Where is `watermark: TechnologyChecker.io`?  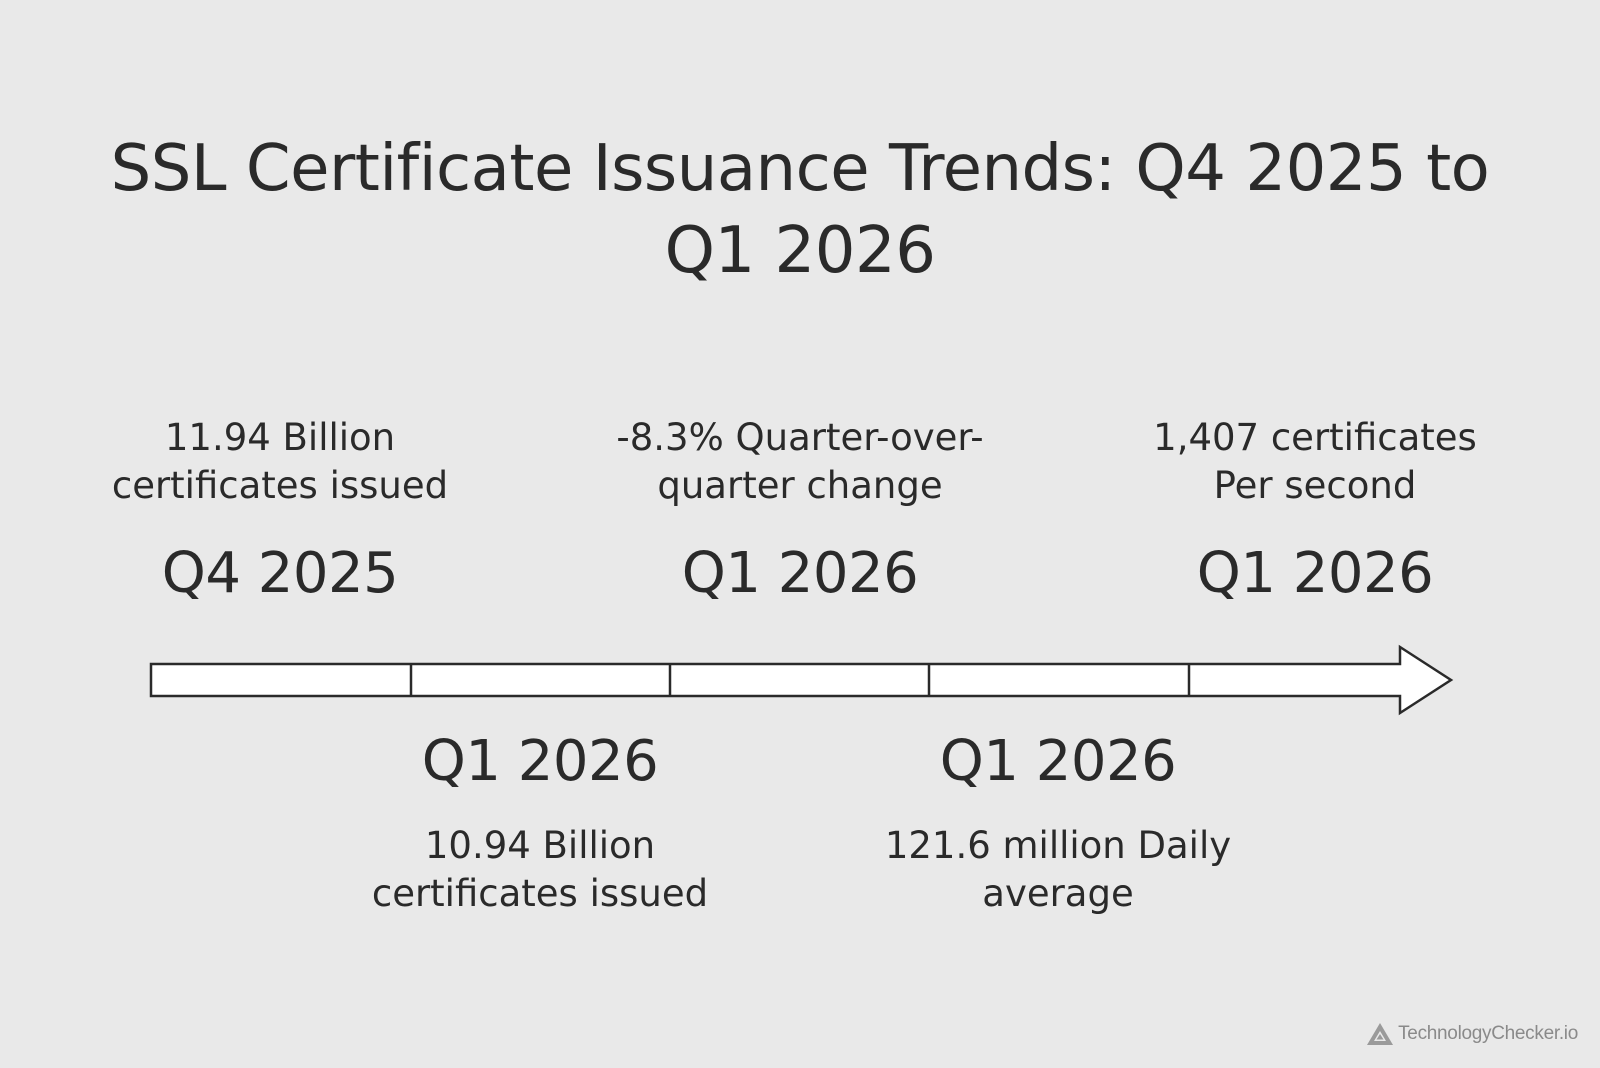 watermark: TechnologyChecker.io is located at coordinates (1472, 1034).